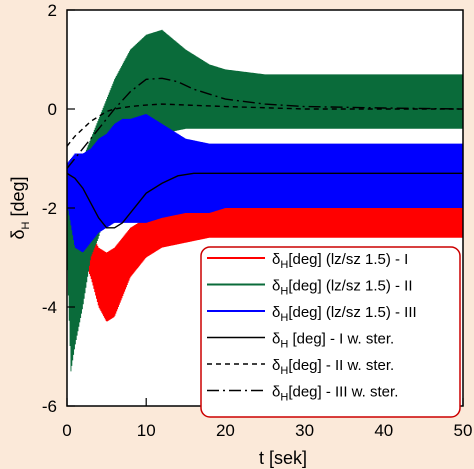 This screenshot has width=474, height=469. I want to click on x-tick-label: 10, so click(146, 430).